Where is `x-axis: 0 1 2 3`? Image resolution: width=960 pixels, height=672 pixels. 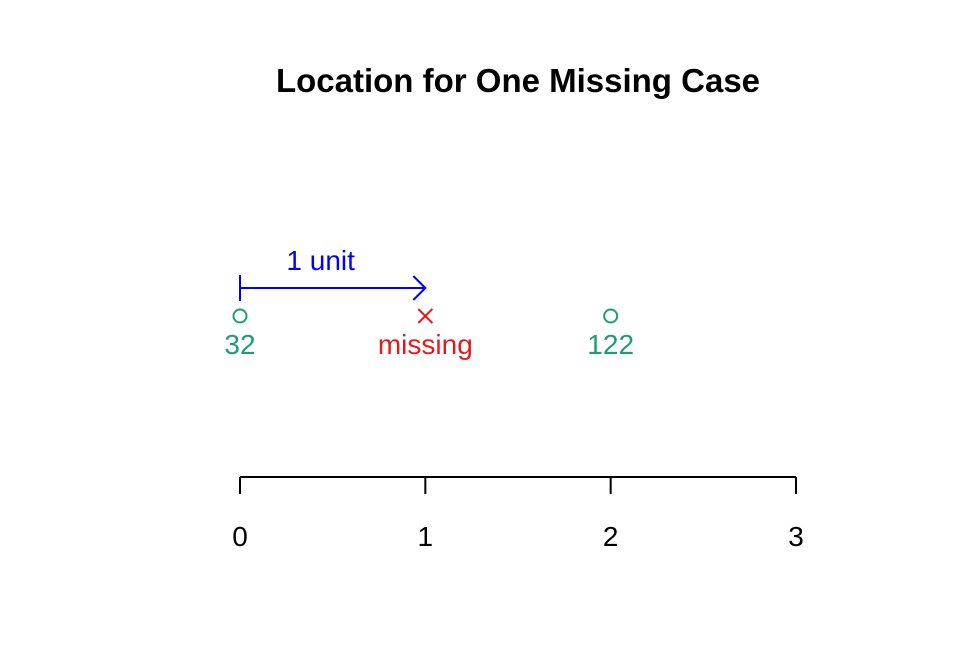
x-axis: 0 1 2 3 is located at coordinates (518, 514).